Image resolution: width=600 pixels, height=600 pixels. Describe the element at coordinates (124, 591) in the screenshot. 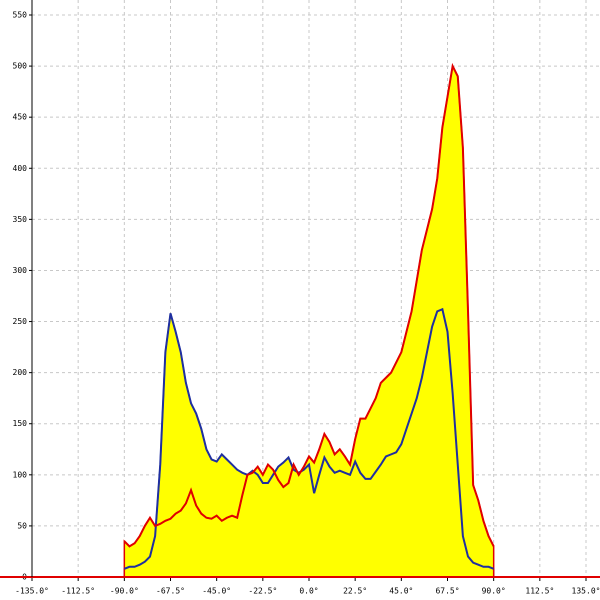

I see `x-tick-label: -90.0°` at that location.